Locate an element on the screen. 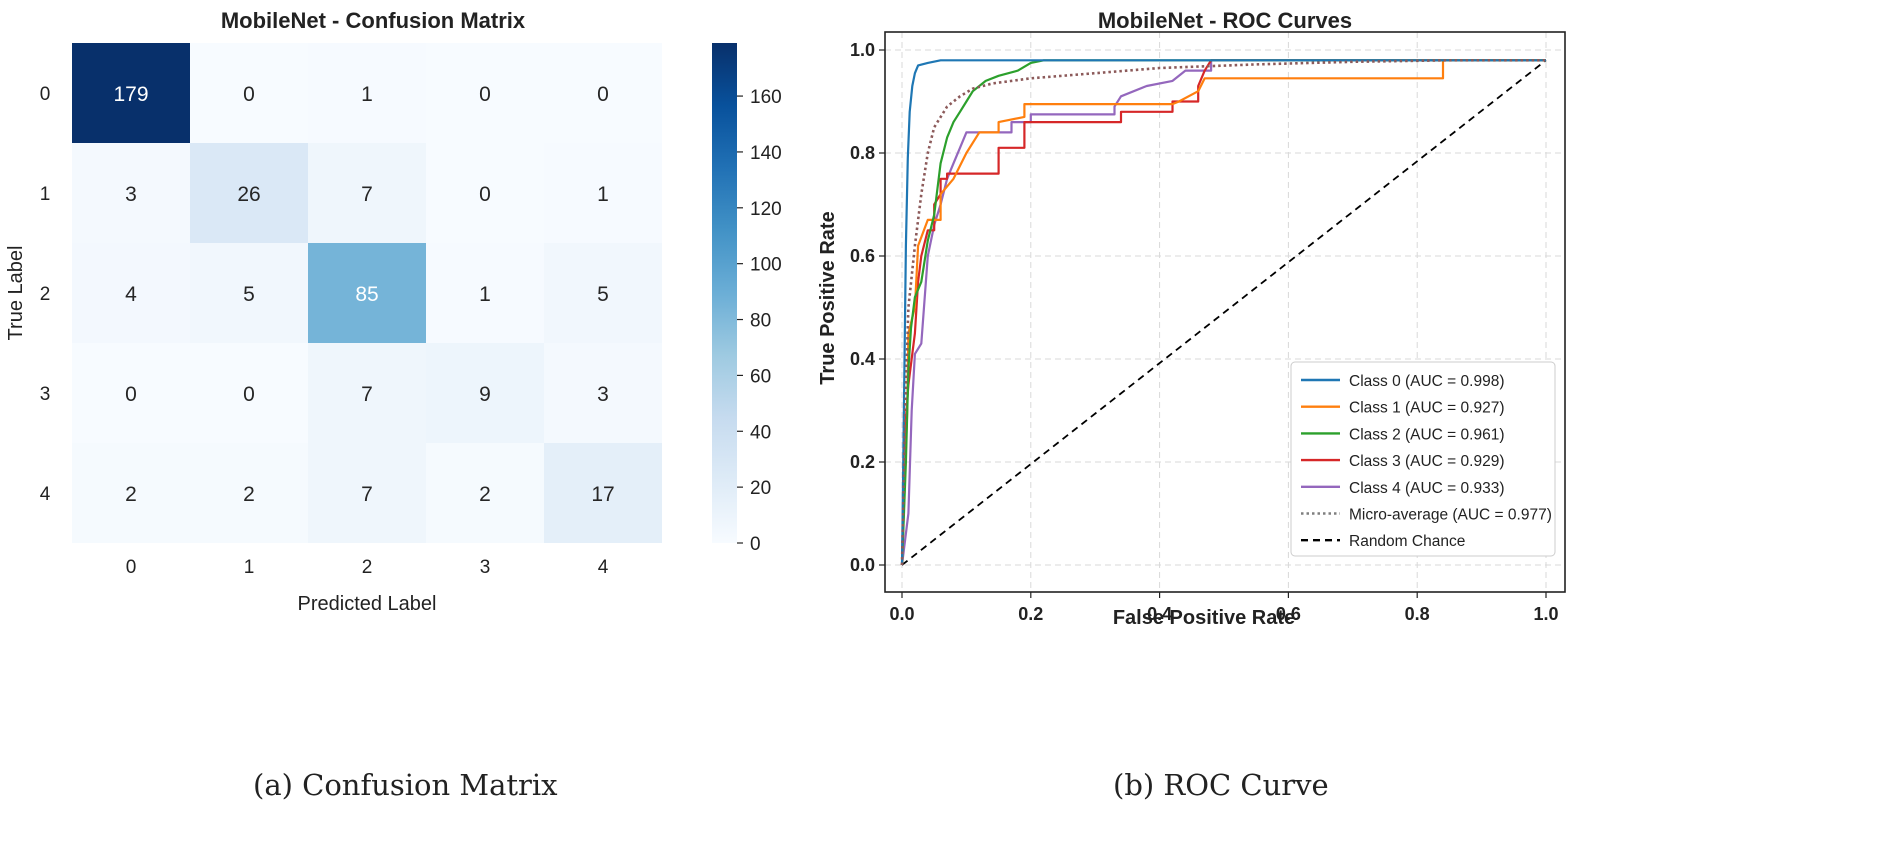  colorbar-tick-label: 40 is located at coordinates (760, 432).